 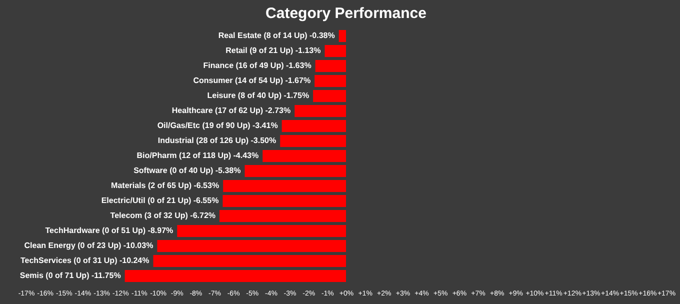 What do you see at coordinates (163, 215) in the screenshot?
I see `y-tick-label: Telecom (3 of 32 Up) -6.72%` at bounding box center [163, 215].